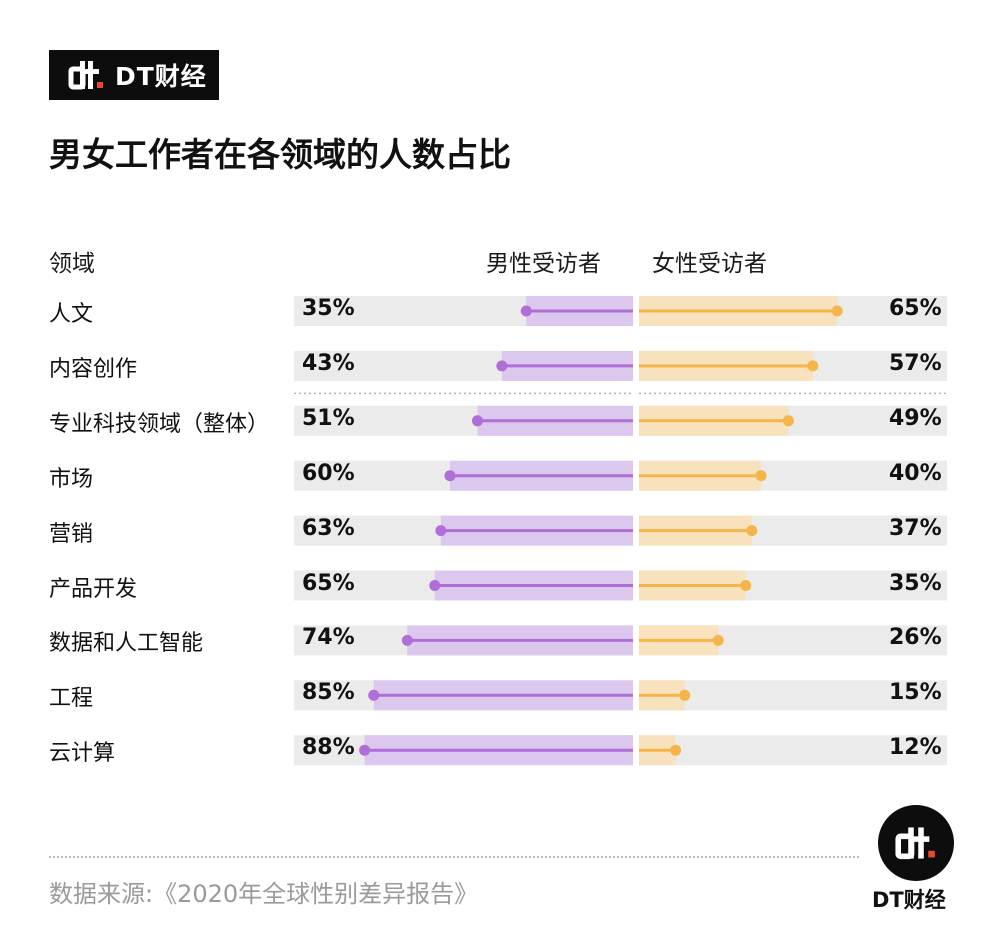 The image size is (1000, 927). What do you see at coordinates (916, 843) in the screenshot?
I see `dt-corner-logo-icon` at bounding box center [916, 843].